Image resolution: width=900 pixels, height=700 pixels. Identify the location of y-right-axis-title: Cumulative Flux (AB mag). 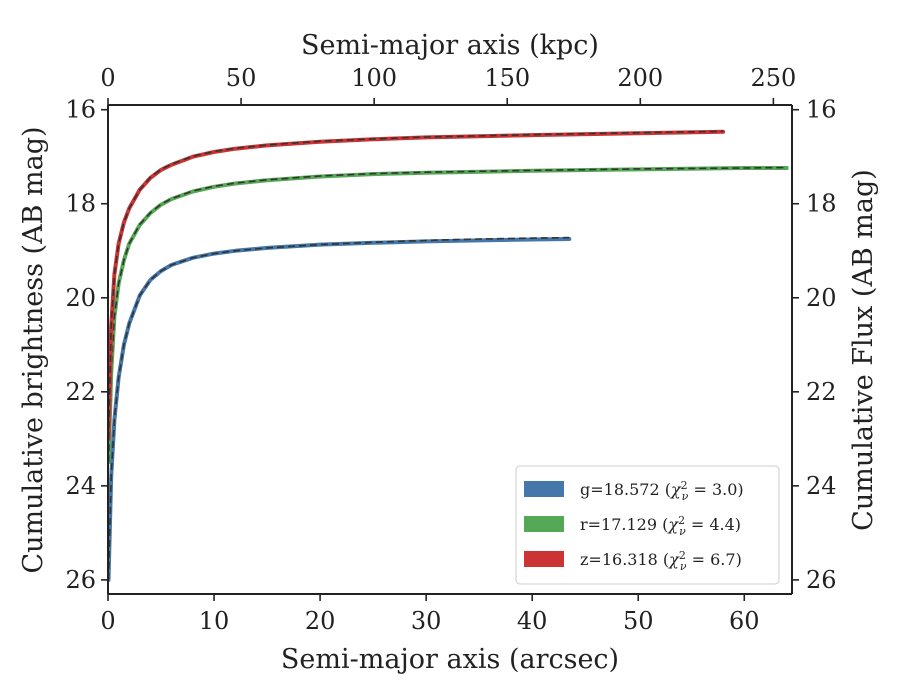
(863, 350).